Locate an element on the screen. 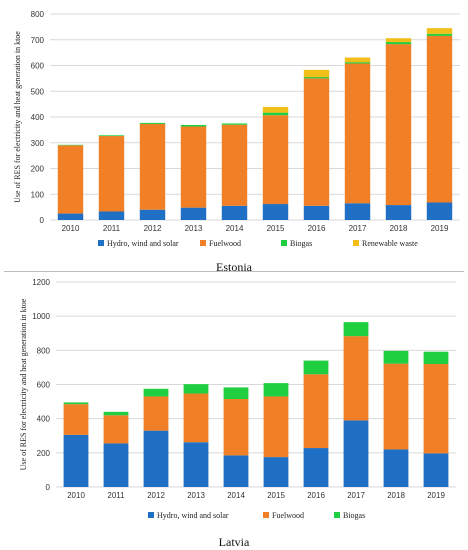 This screenshot has width=468, height=550. estonia-xtick-label: 2010 is located at coordinates (71, 228).